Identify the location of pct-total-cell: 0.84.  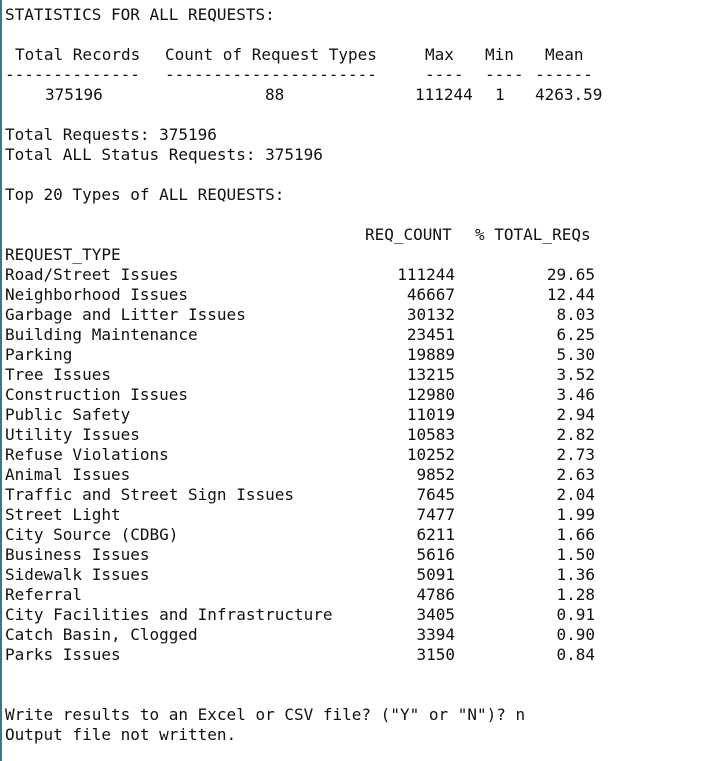
(575, 654).